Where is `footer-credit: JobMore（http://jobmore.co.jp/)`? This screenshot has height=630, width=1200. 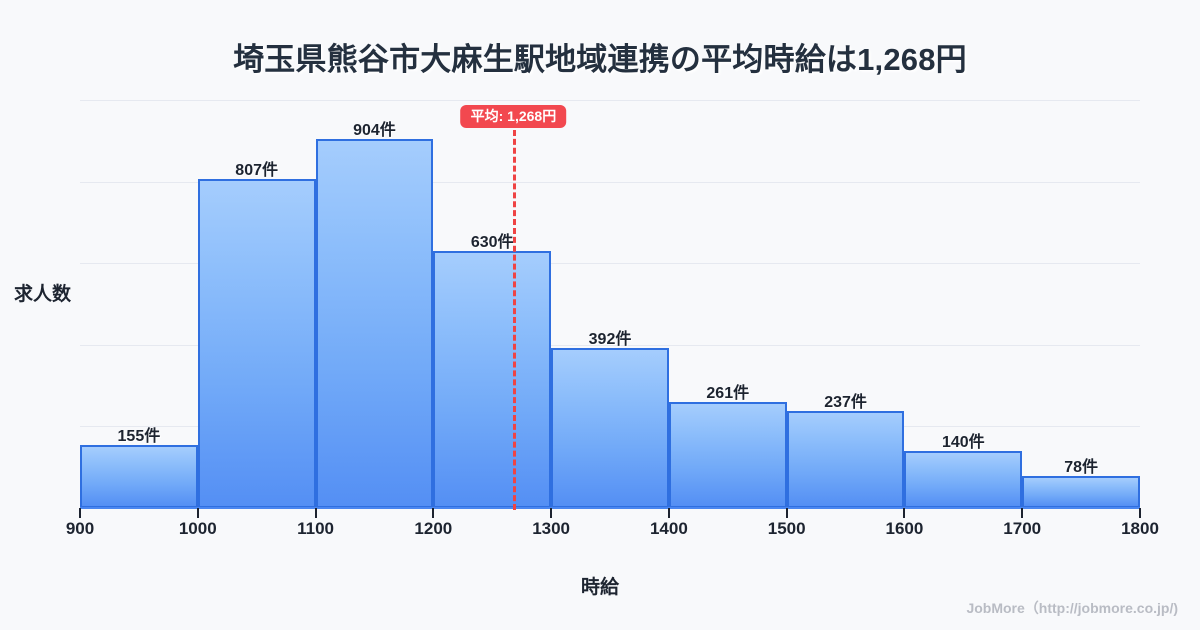
footer-credit: JobMore（http://jobmore.co.jp/) is located at coordinates (1072, 608).